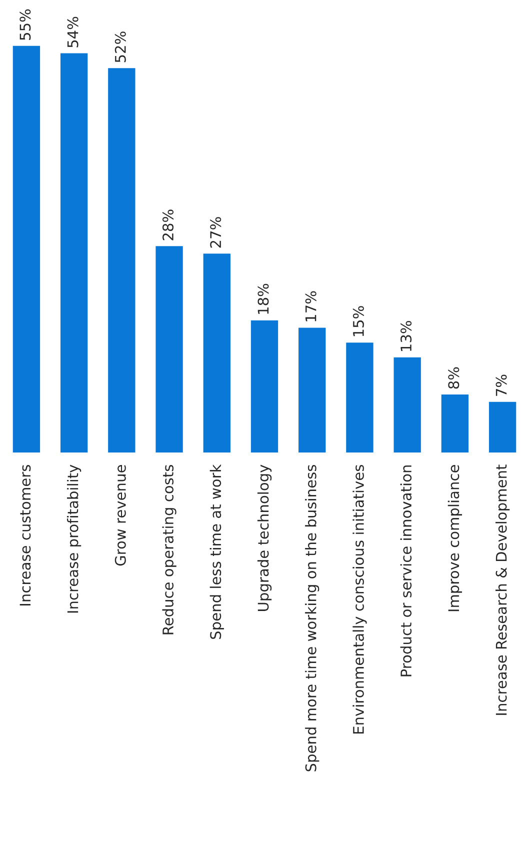  What do you see at coordinates (358, 321) in the screenshot?
I see `data-label: 15%` at bounding box center [358, 321].